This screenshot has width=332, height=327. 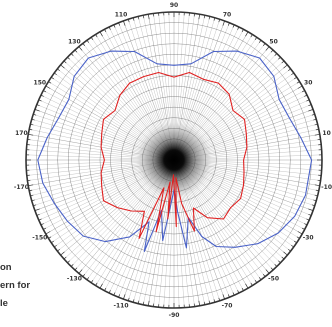 What do you see at coordinates (174, 5) in the screenshot?
I see `angle-tick-label: 90` at bounding box center [174, 5].